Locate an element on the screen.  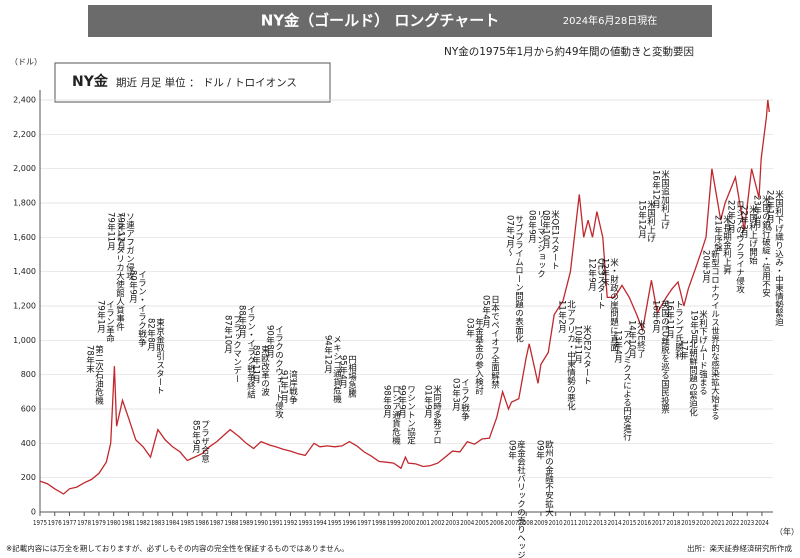
annotation-date: 16年6月 is located at coordinates (656, 317).